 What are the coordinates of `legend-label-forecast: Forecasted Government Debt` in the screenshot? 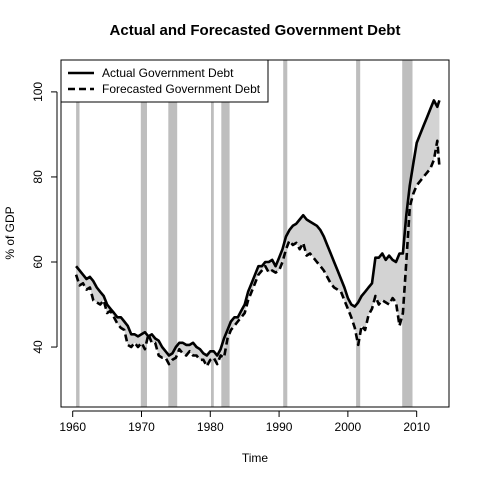 It's located at (181, 89).